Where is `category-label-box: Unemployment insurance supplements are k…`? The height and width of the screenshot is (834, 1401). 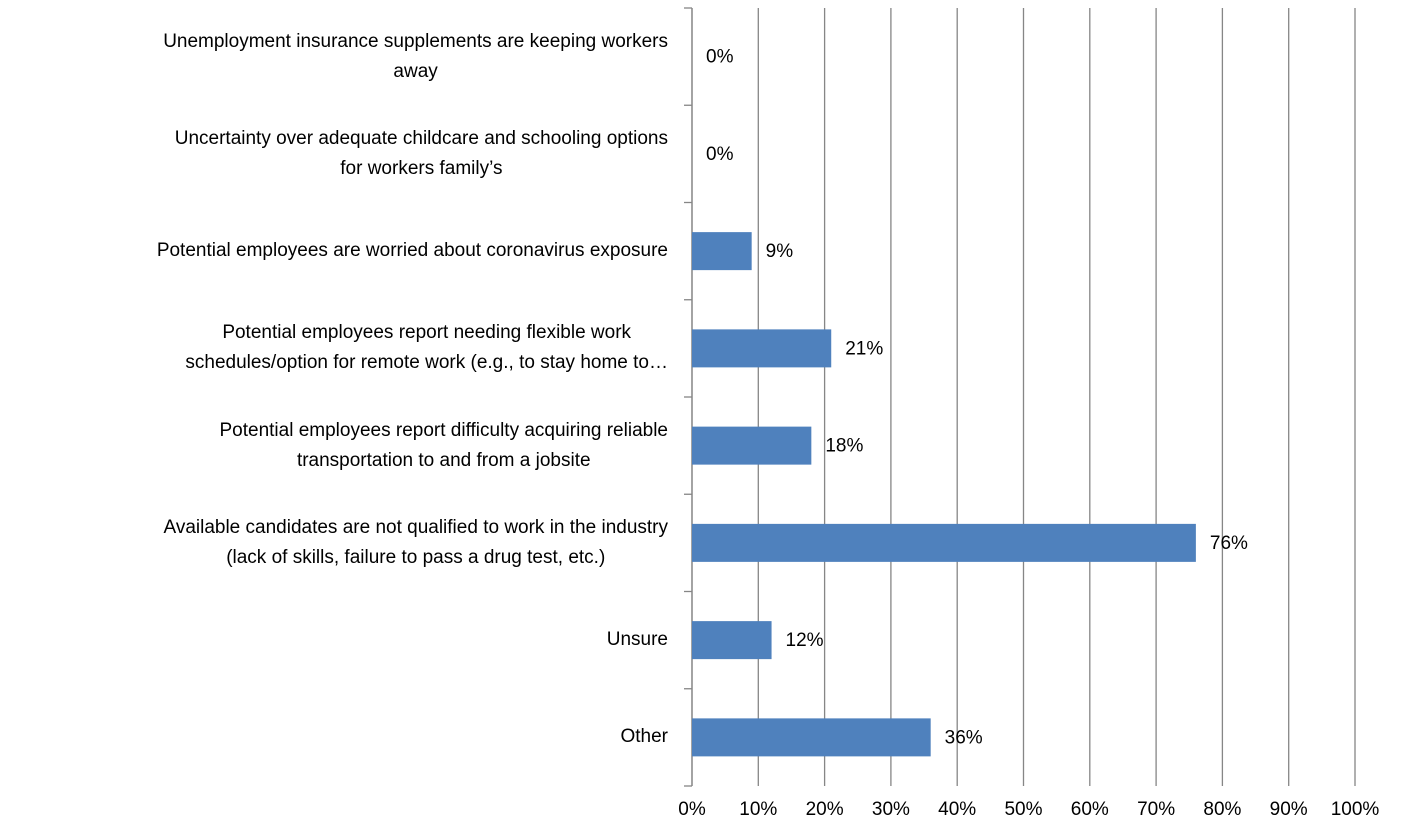
category-label-box: Unemployment insurance supplements are k… is located at coordinates (415, 57).